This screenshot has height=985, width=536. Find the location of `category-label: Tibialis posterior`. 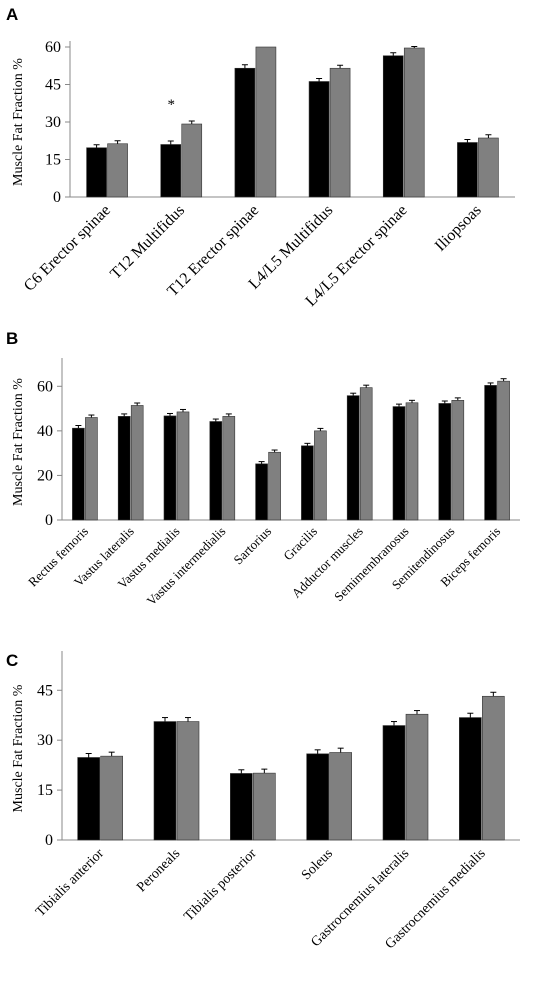

category-label: Tibialis posterior is located at coordinates (220, 885).